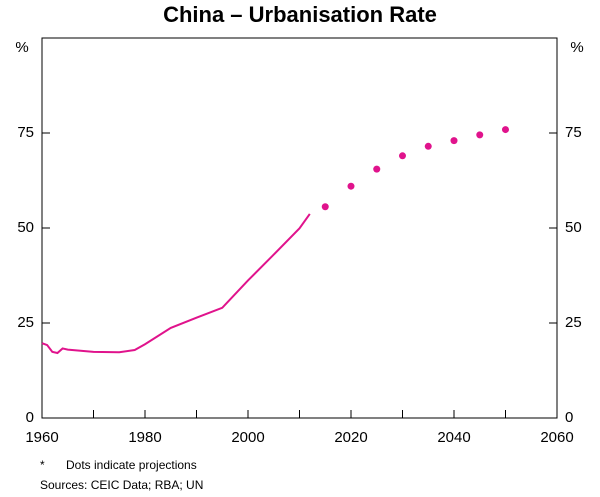 This screenshot has width=600, height=497. Describe the element at coordinates (25, 227) in the screenshot. I see `y-tick-label: 50` at that location.